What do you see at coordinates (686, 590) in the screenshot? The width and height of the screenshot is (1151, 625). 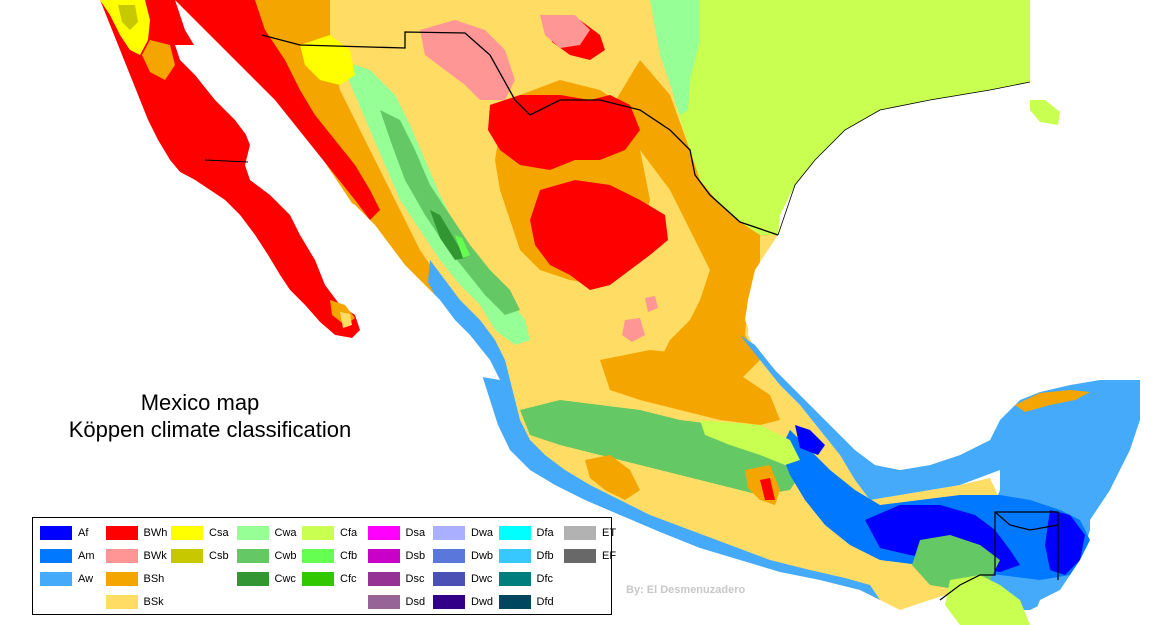 I see `author-credit: By: El Desmenuzadero` at bounding box center [686, 590].